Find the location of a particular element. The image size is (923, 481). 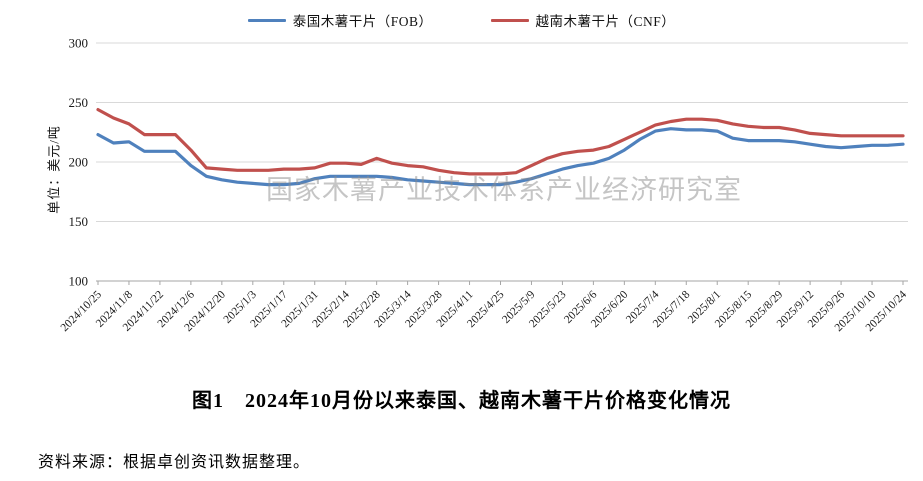

thailand-price-line is located at coordinates (500, 157).